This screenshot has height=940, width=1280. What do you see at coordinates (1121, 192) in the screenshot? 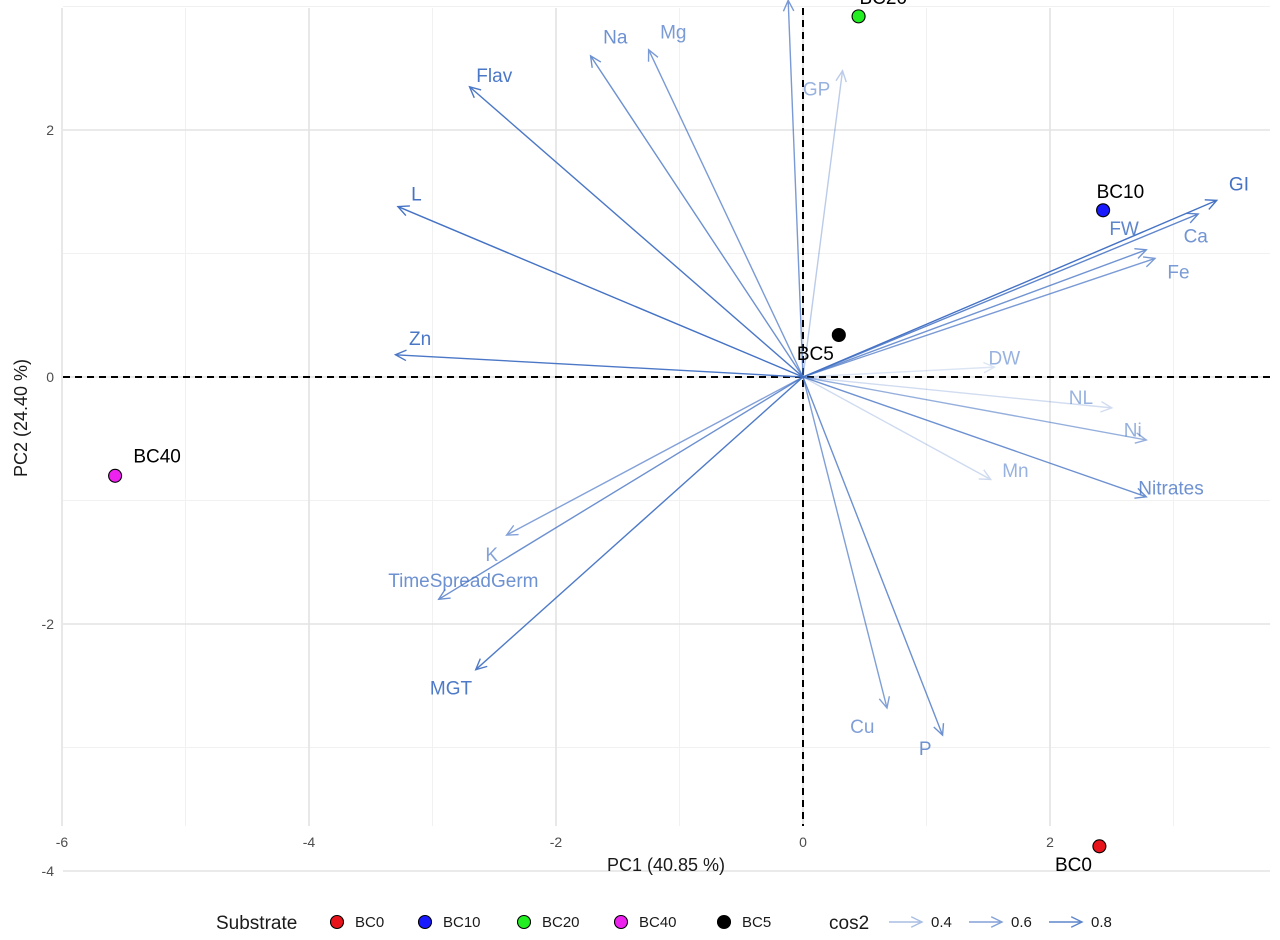
I see `point-label-bc10: BC10` at bounding box center [1121, 192].